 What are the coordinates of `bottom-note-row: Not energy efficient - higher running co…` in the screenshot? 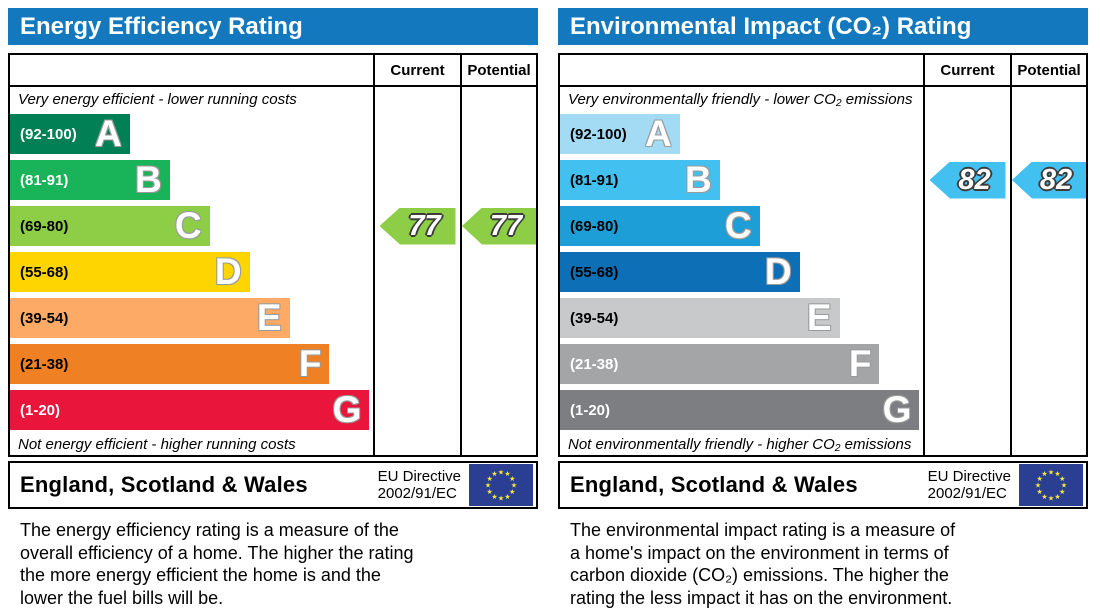 It's located at (273, 444).